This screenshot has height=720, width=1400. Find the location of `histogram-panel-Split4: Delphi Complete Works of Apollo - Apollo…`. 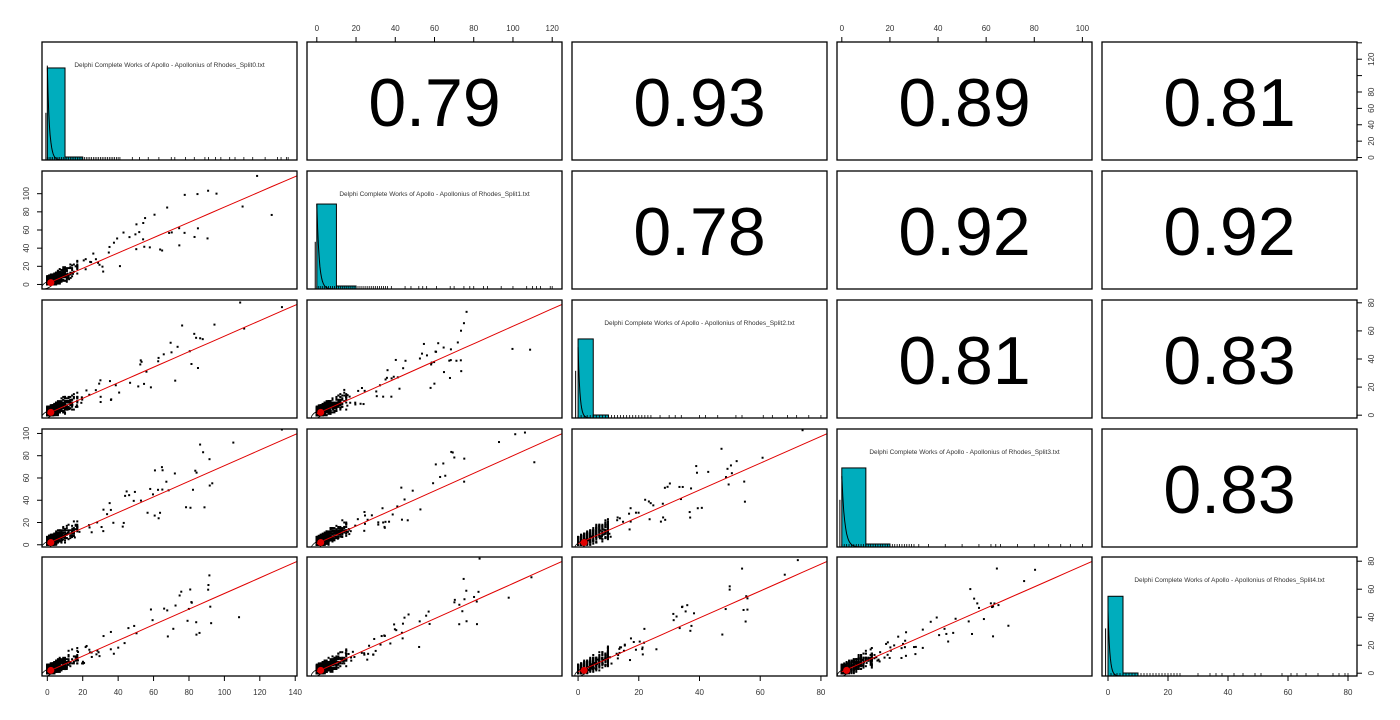

histogram-panel-Split4: Delphi Complete Works of Apollo - Apollo… is located at coordinates (1229, 616).